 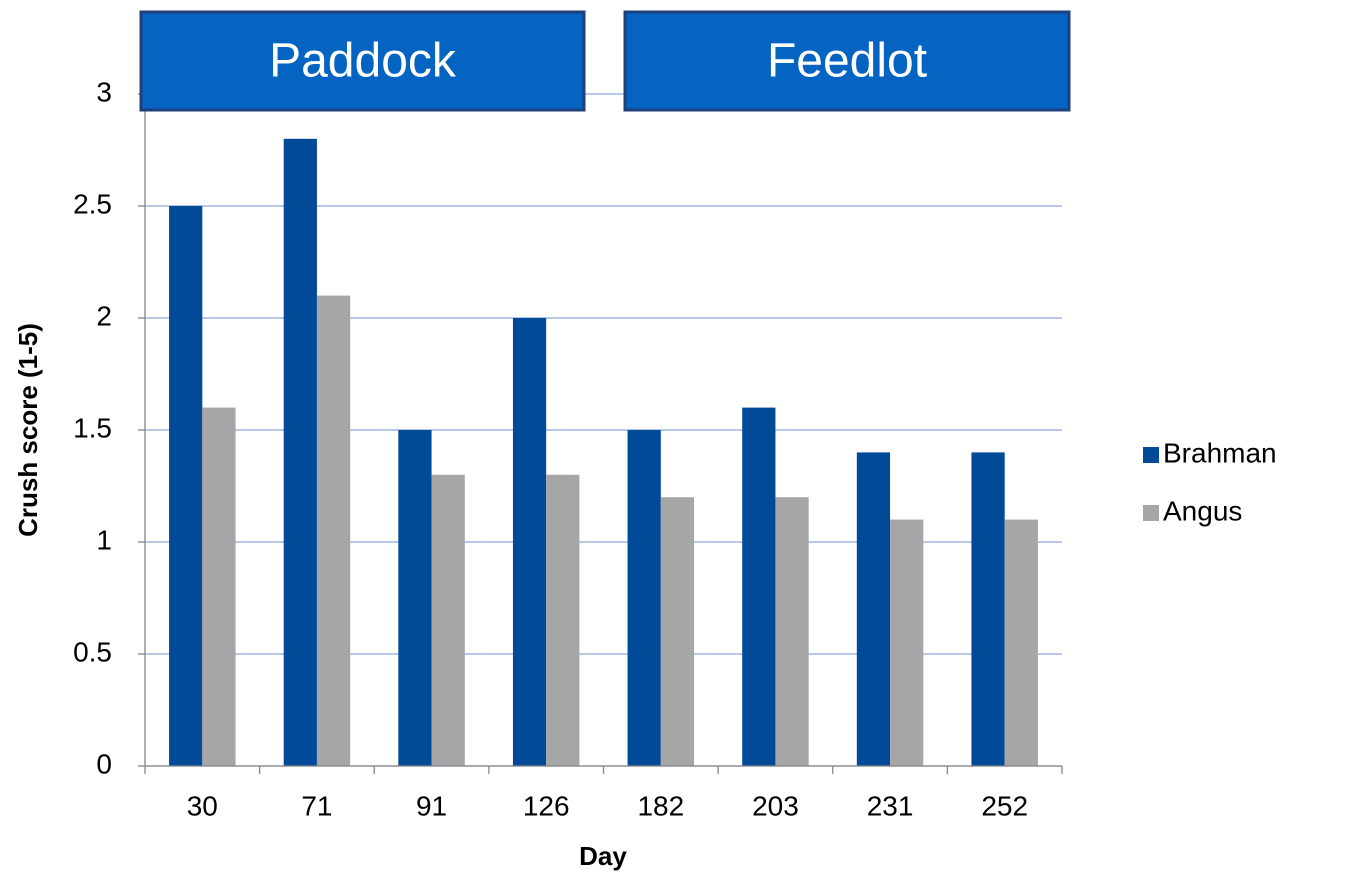 I want to click on x-tick-label: 203, so click(x=775, y=805).